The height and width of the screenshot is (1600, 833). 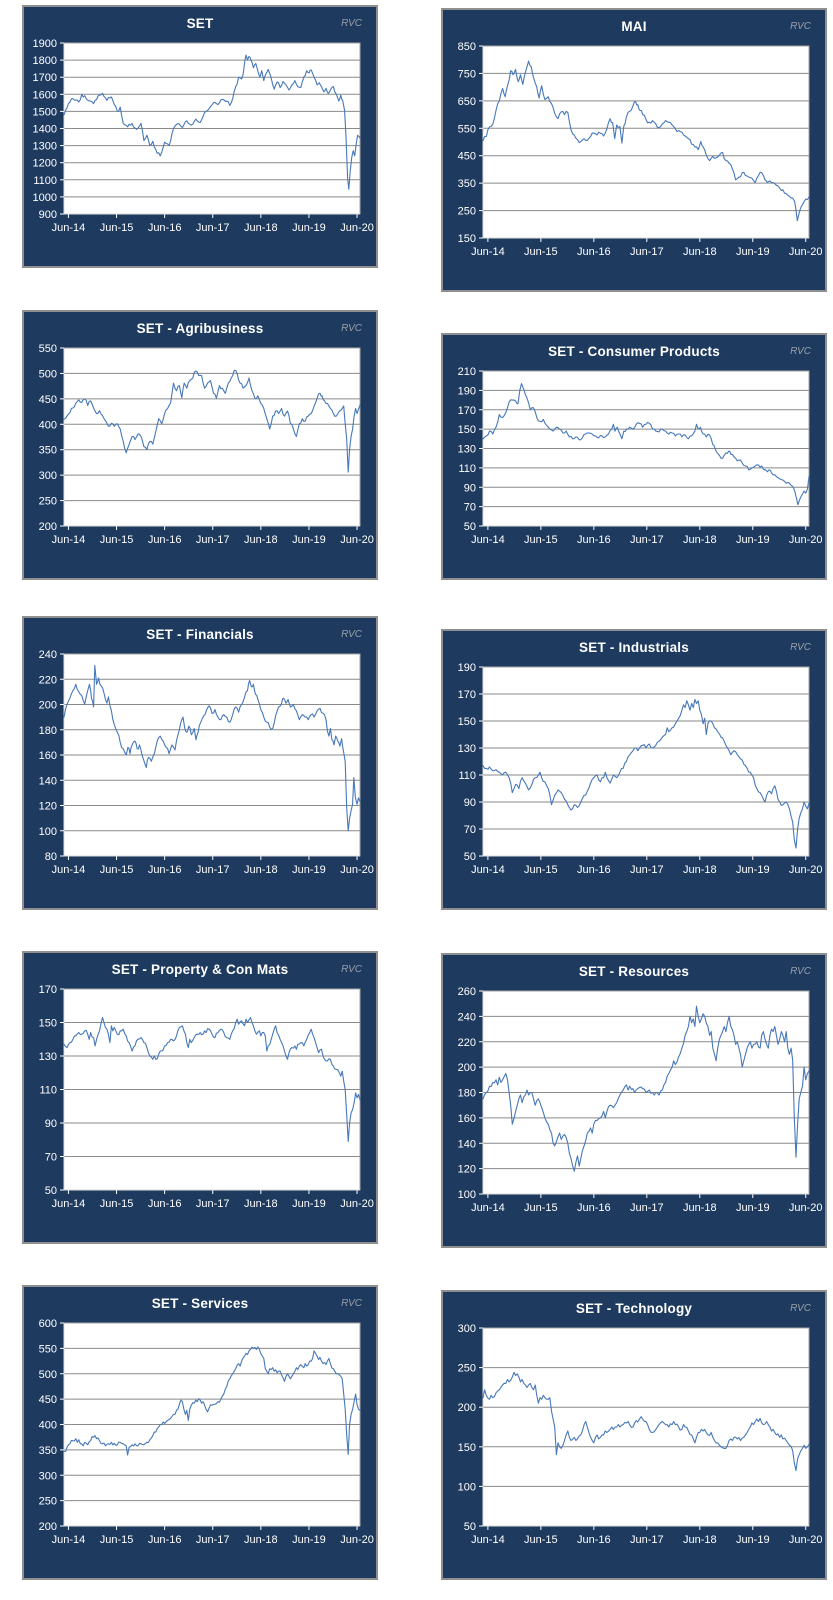 What do you see at coordinates (48, 655) in the screenshot?
I see `y-axis-label: 240` at bounding box center [48, 655].